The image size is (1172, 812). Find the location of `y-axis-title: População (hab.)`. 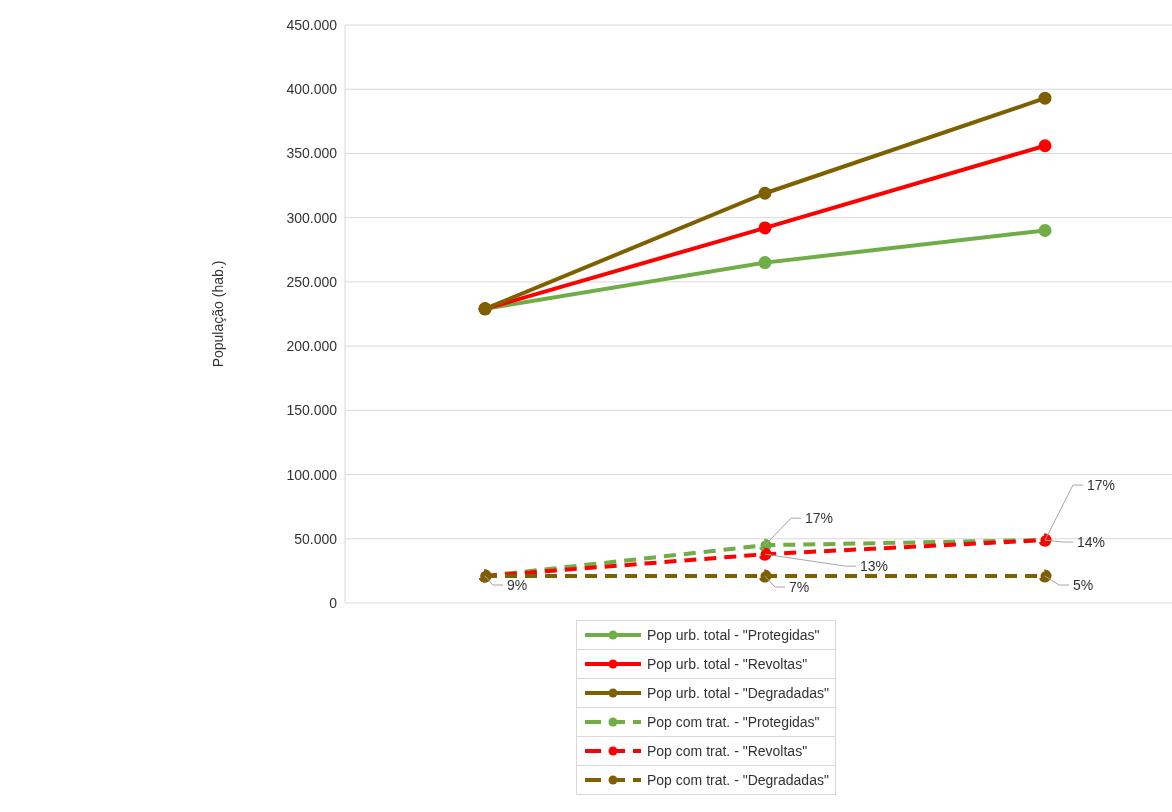

y-axis-title: População (hab.) is located at coordinates (217, 314).